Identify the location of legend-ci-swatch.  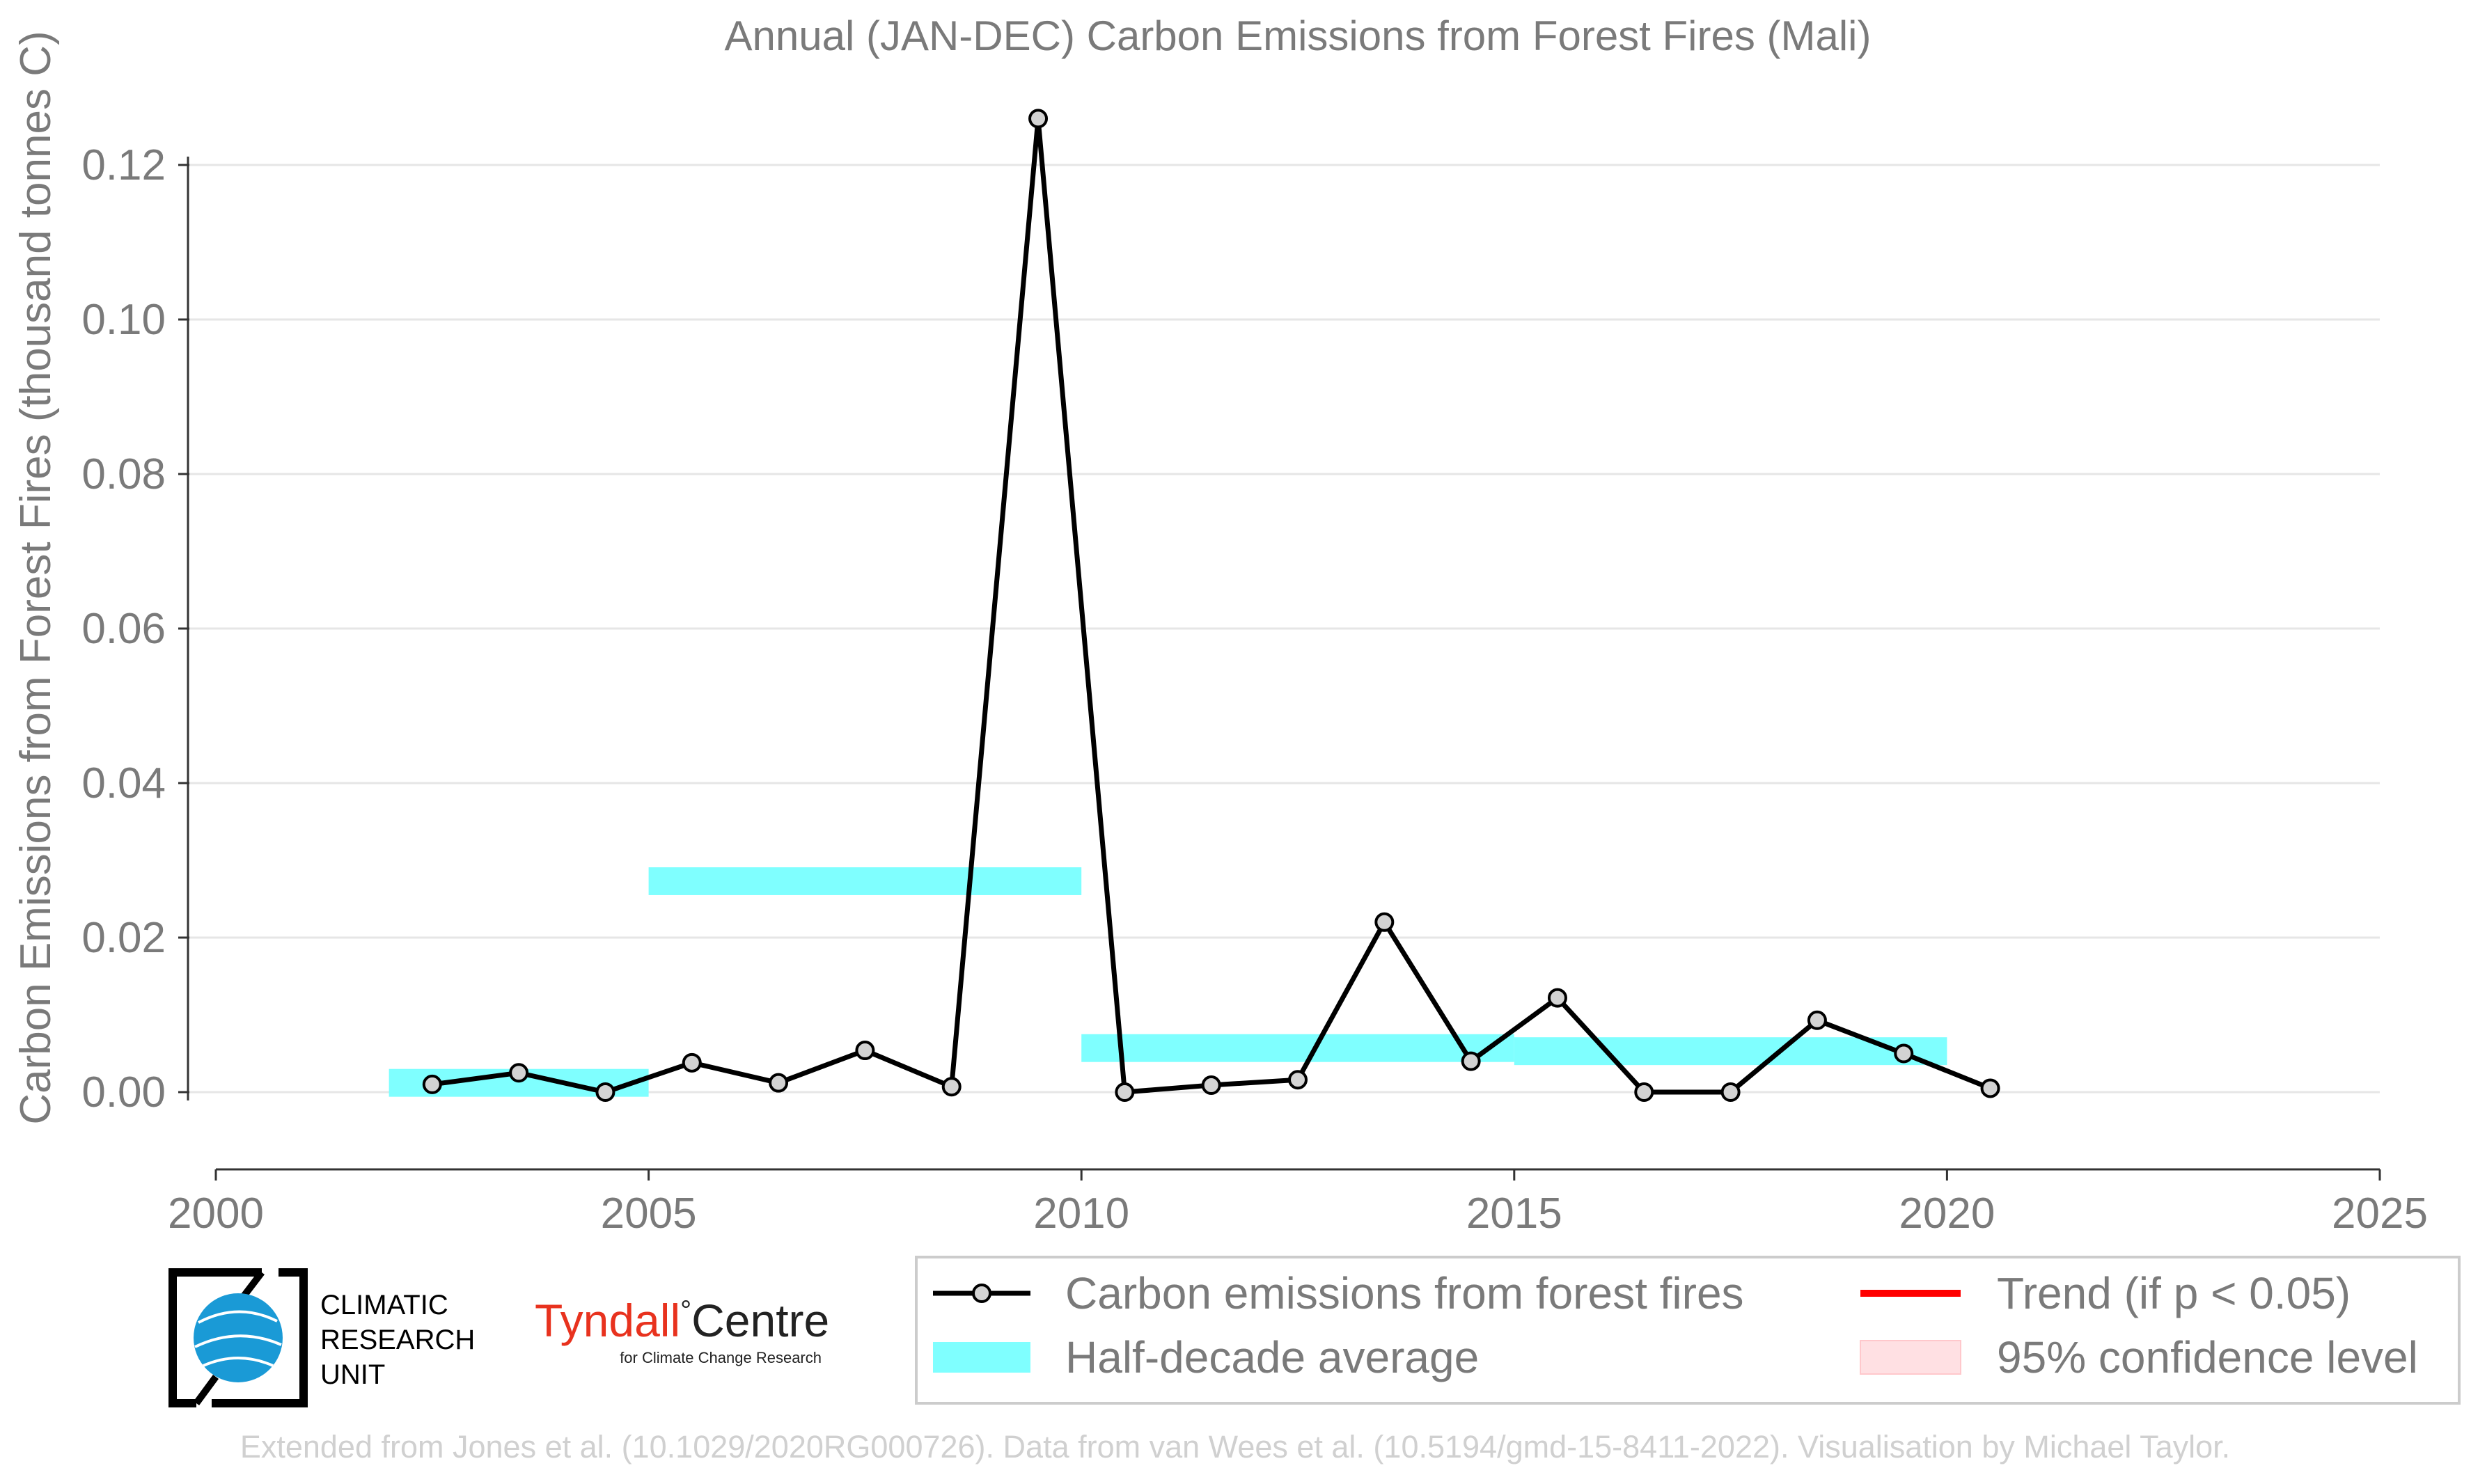
(1910, 1357).